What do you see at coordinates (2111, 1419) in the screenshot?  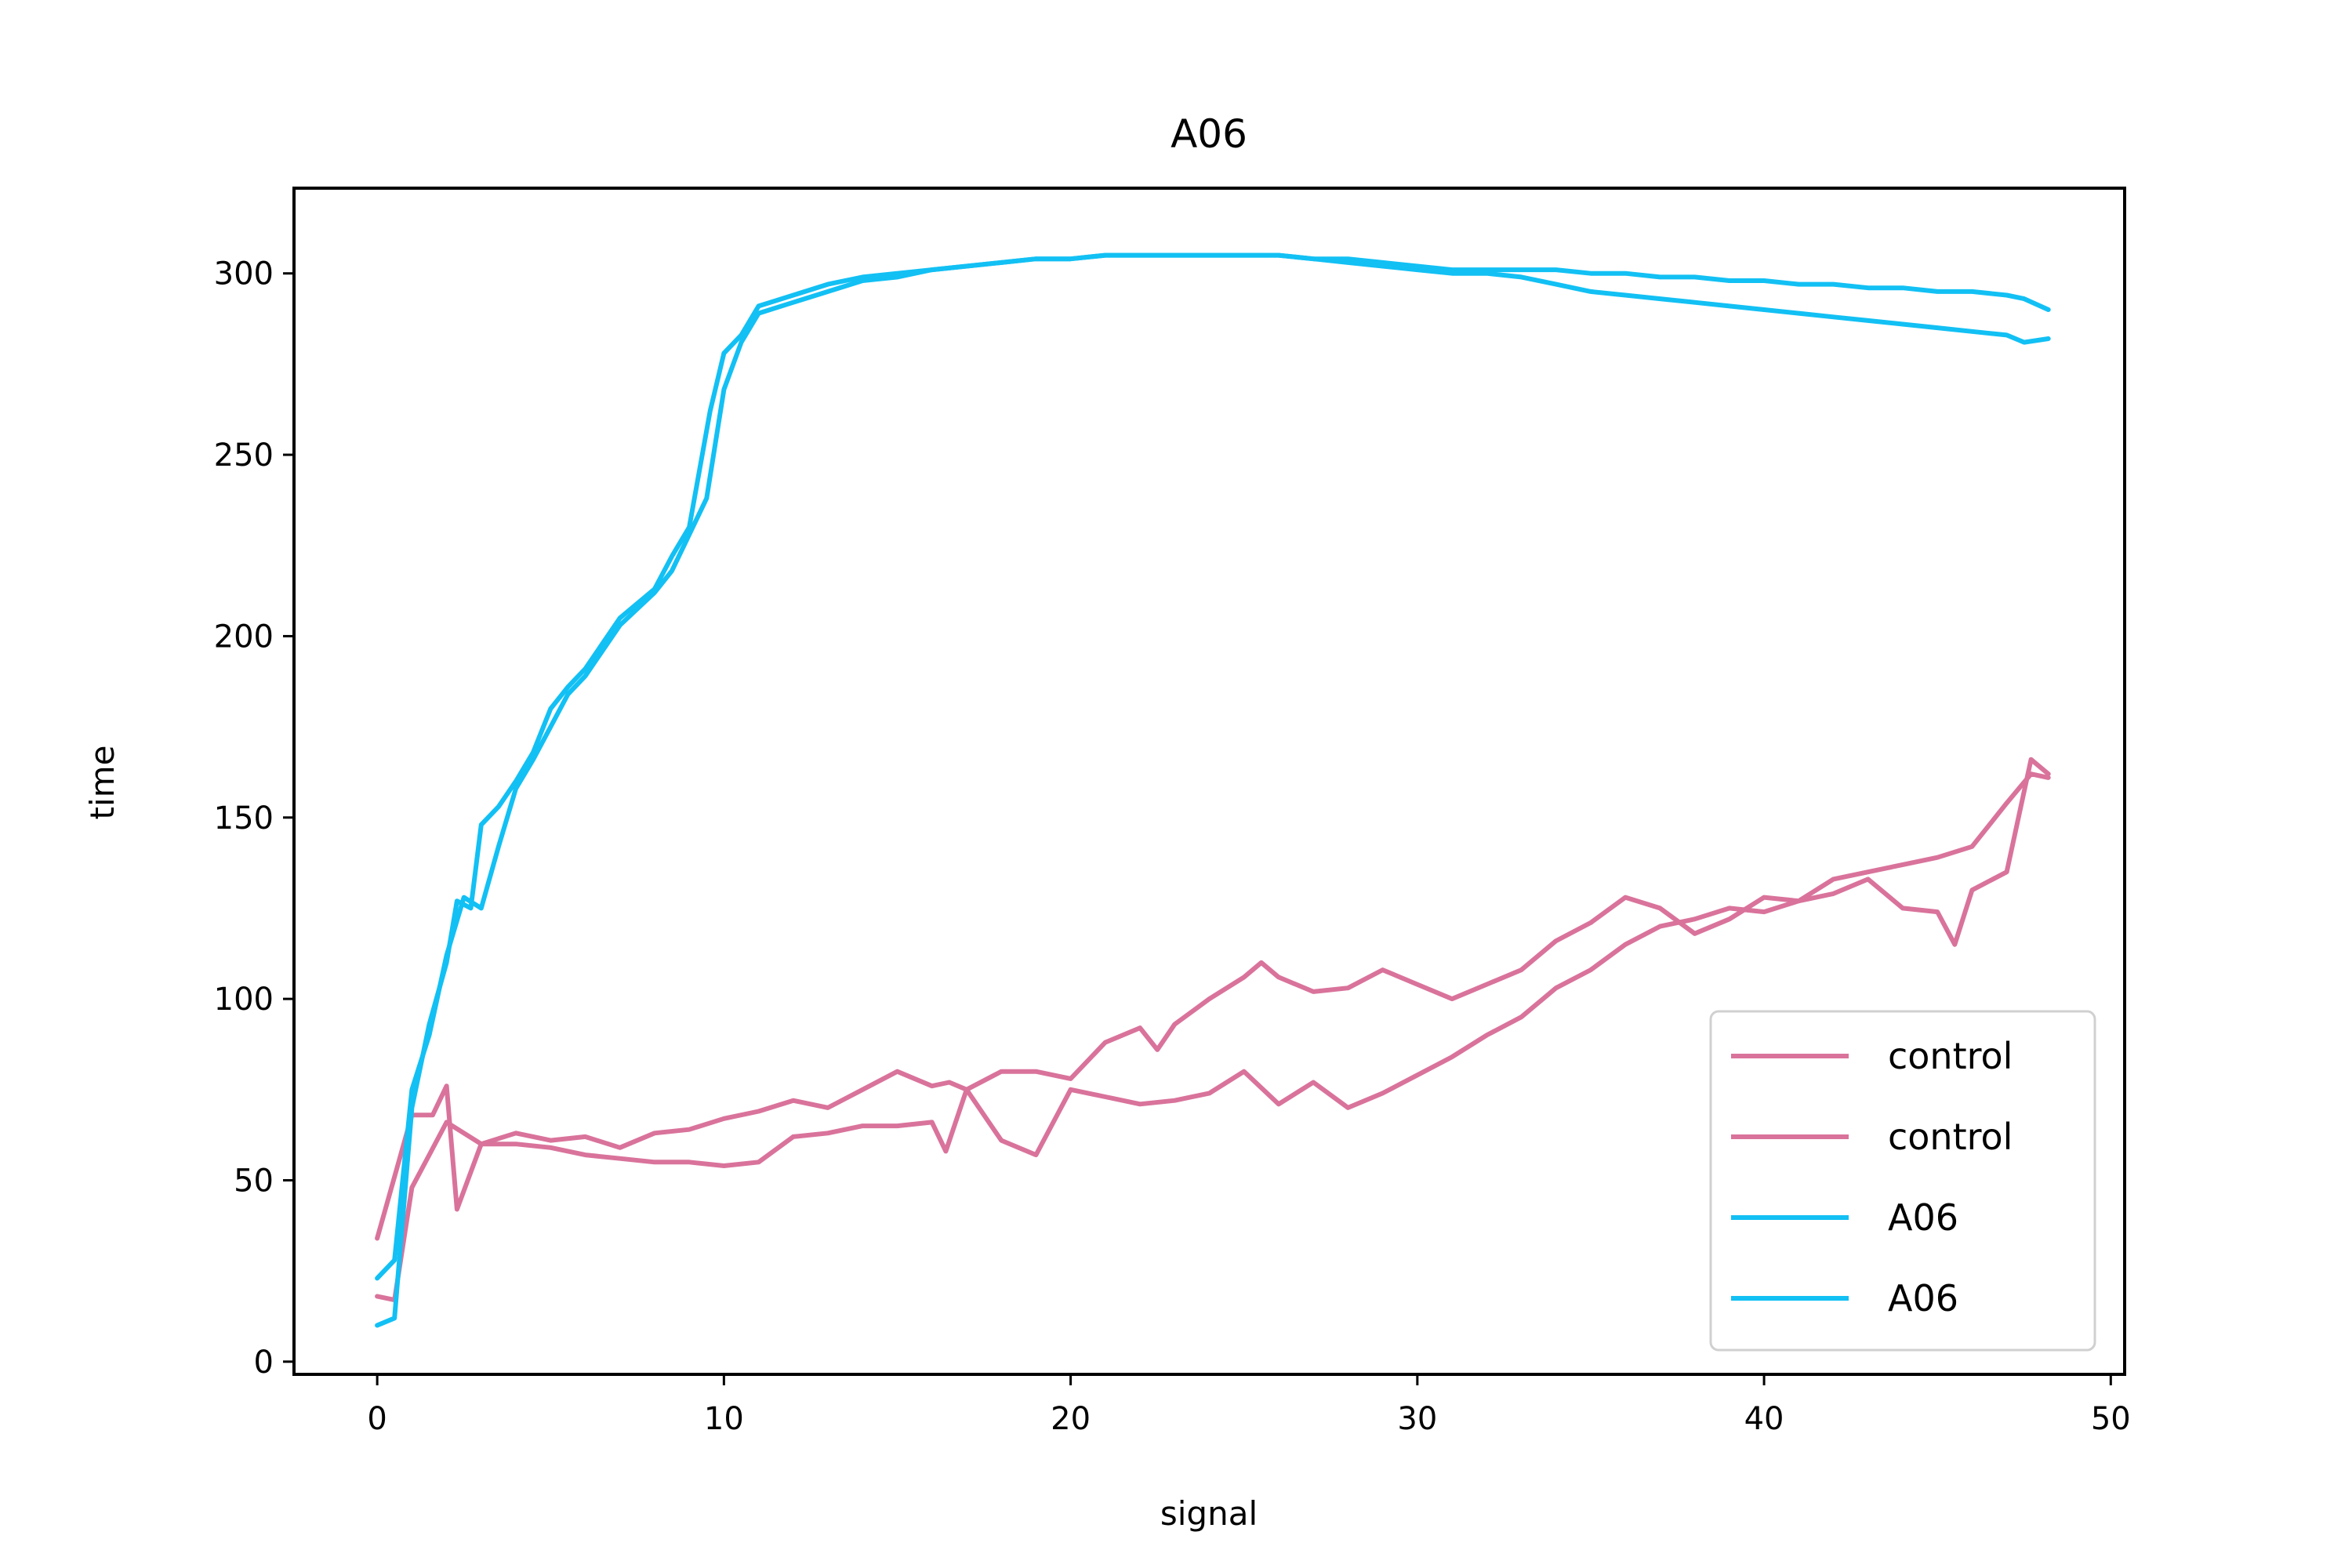 I see `x-tick-label-5: 50` at bounding box center [2111, 1419].